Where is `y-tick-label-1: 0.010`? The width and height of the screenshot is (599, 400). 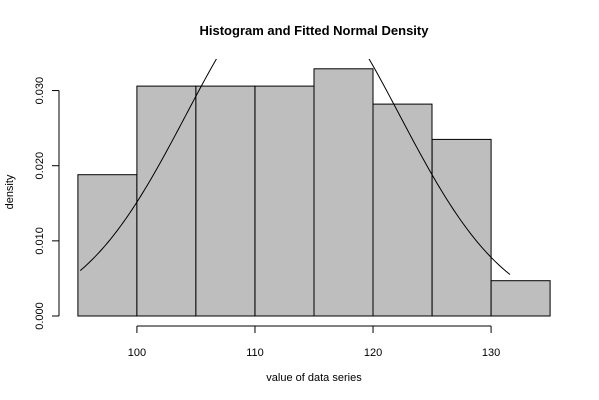
y-tick-label-1: 0.010 is located at coordinates (40, 241).